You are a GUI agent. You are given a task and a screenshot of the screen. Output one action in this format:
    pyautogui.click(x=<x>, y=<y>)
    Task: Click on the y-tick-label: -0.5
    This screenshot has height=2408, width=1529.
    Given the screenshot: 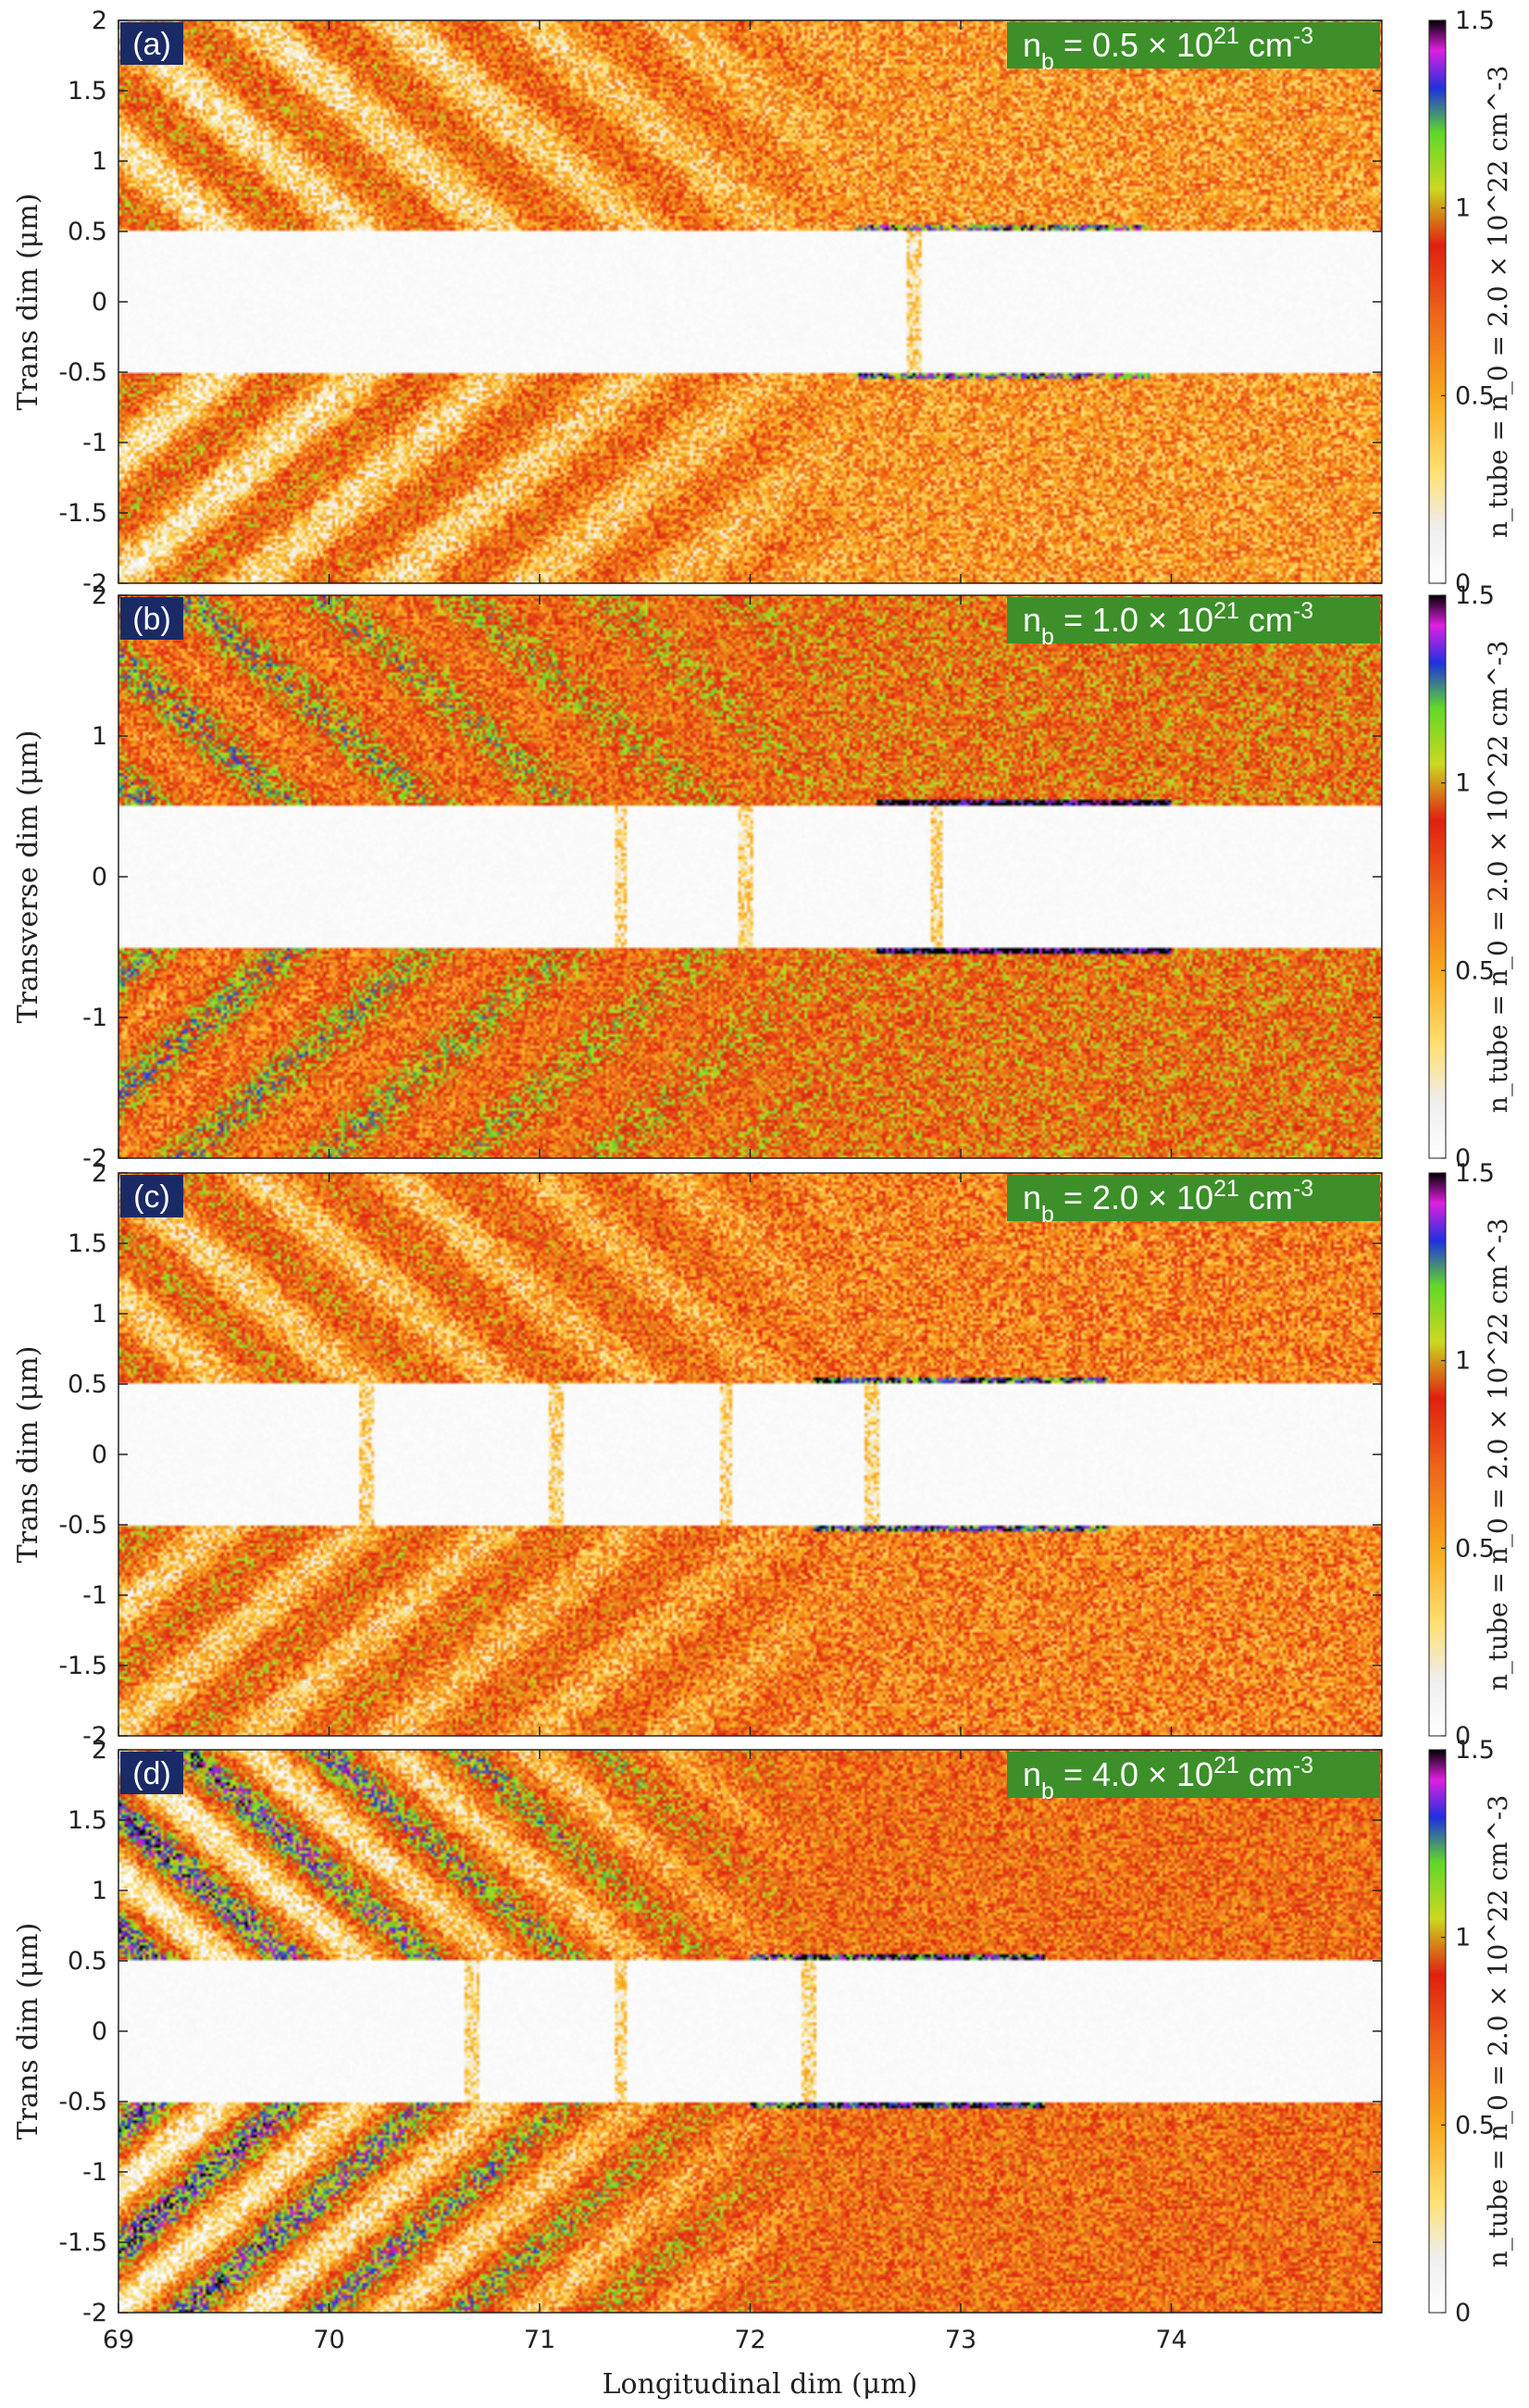 What is the action you would take?
    pyautogui.click(x=82, y=1525)
    